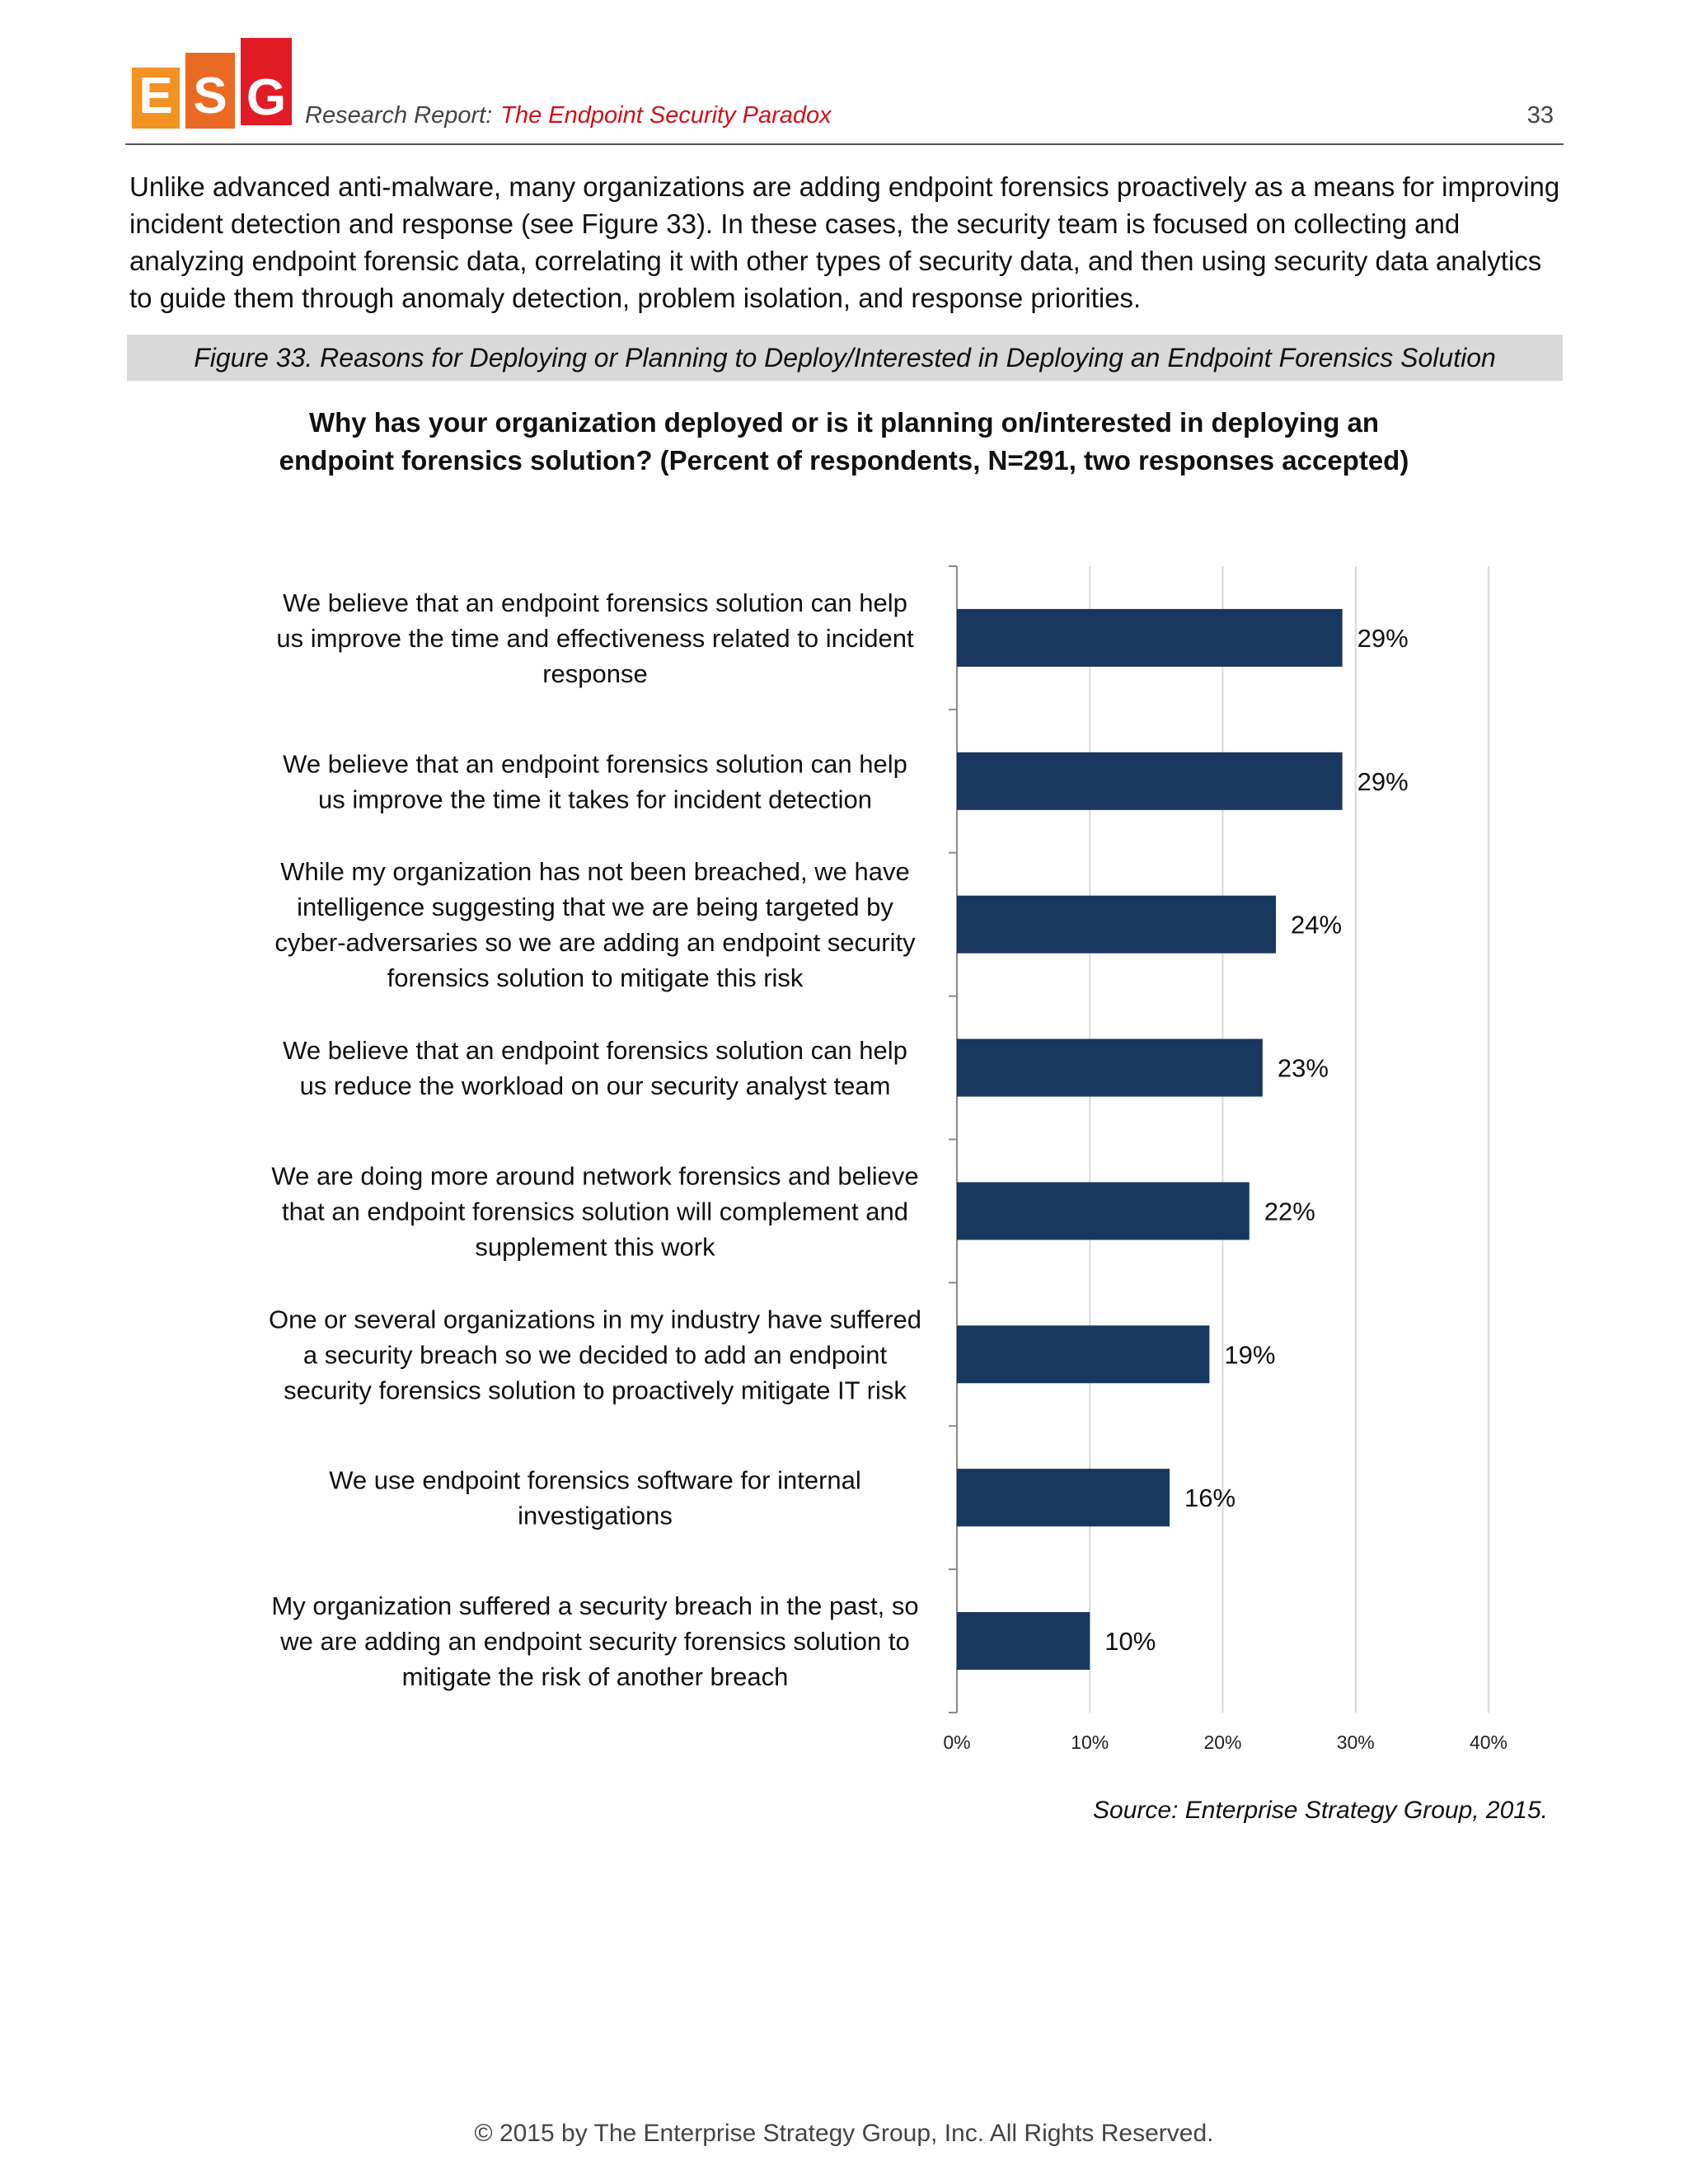 The height and width of the screenshot is (2184, 1688). What do you see at coordinates (595, 977) in the screenshot?
I see `category-label-line: forensics solution to mitigate this risk` at bounding box center [595, 977].